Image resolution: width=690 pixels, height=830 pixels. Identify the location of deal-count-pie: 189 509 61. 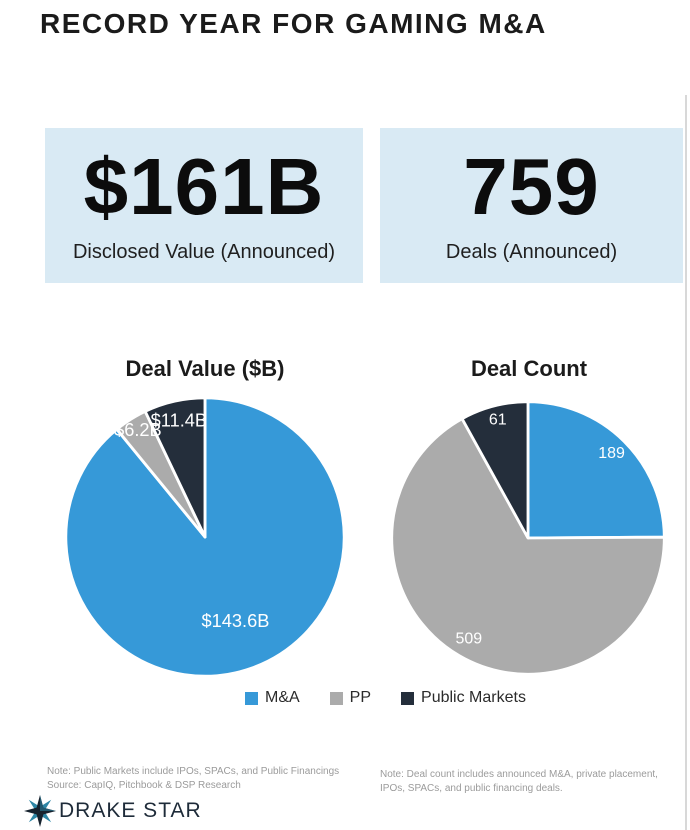
(528, 538).